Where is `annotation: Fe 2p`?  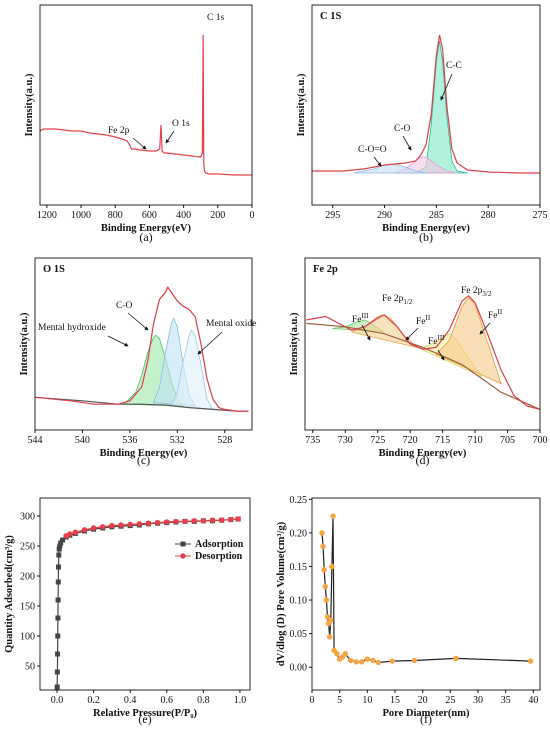 annotation: Fe 2p is located at coordinates (119, 131).